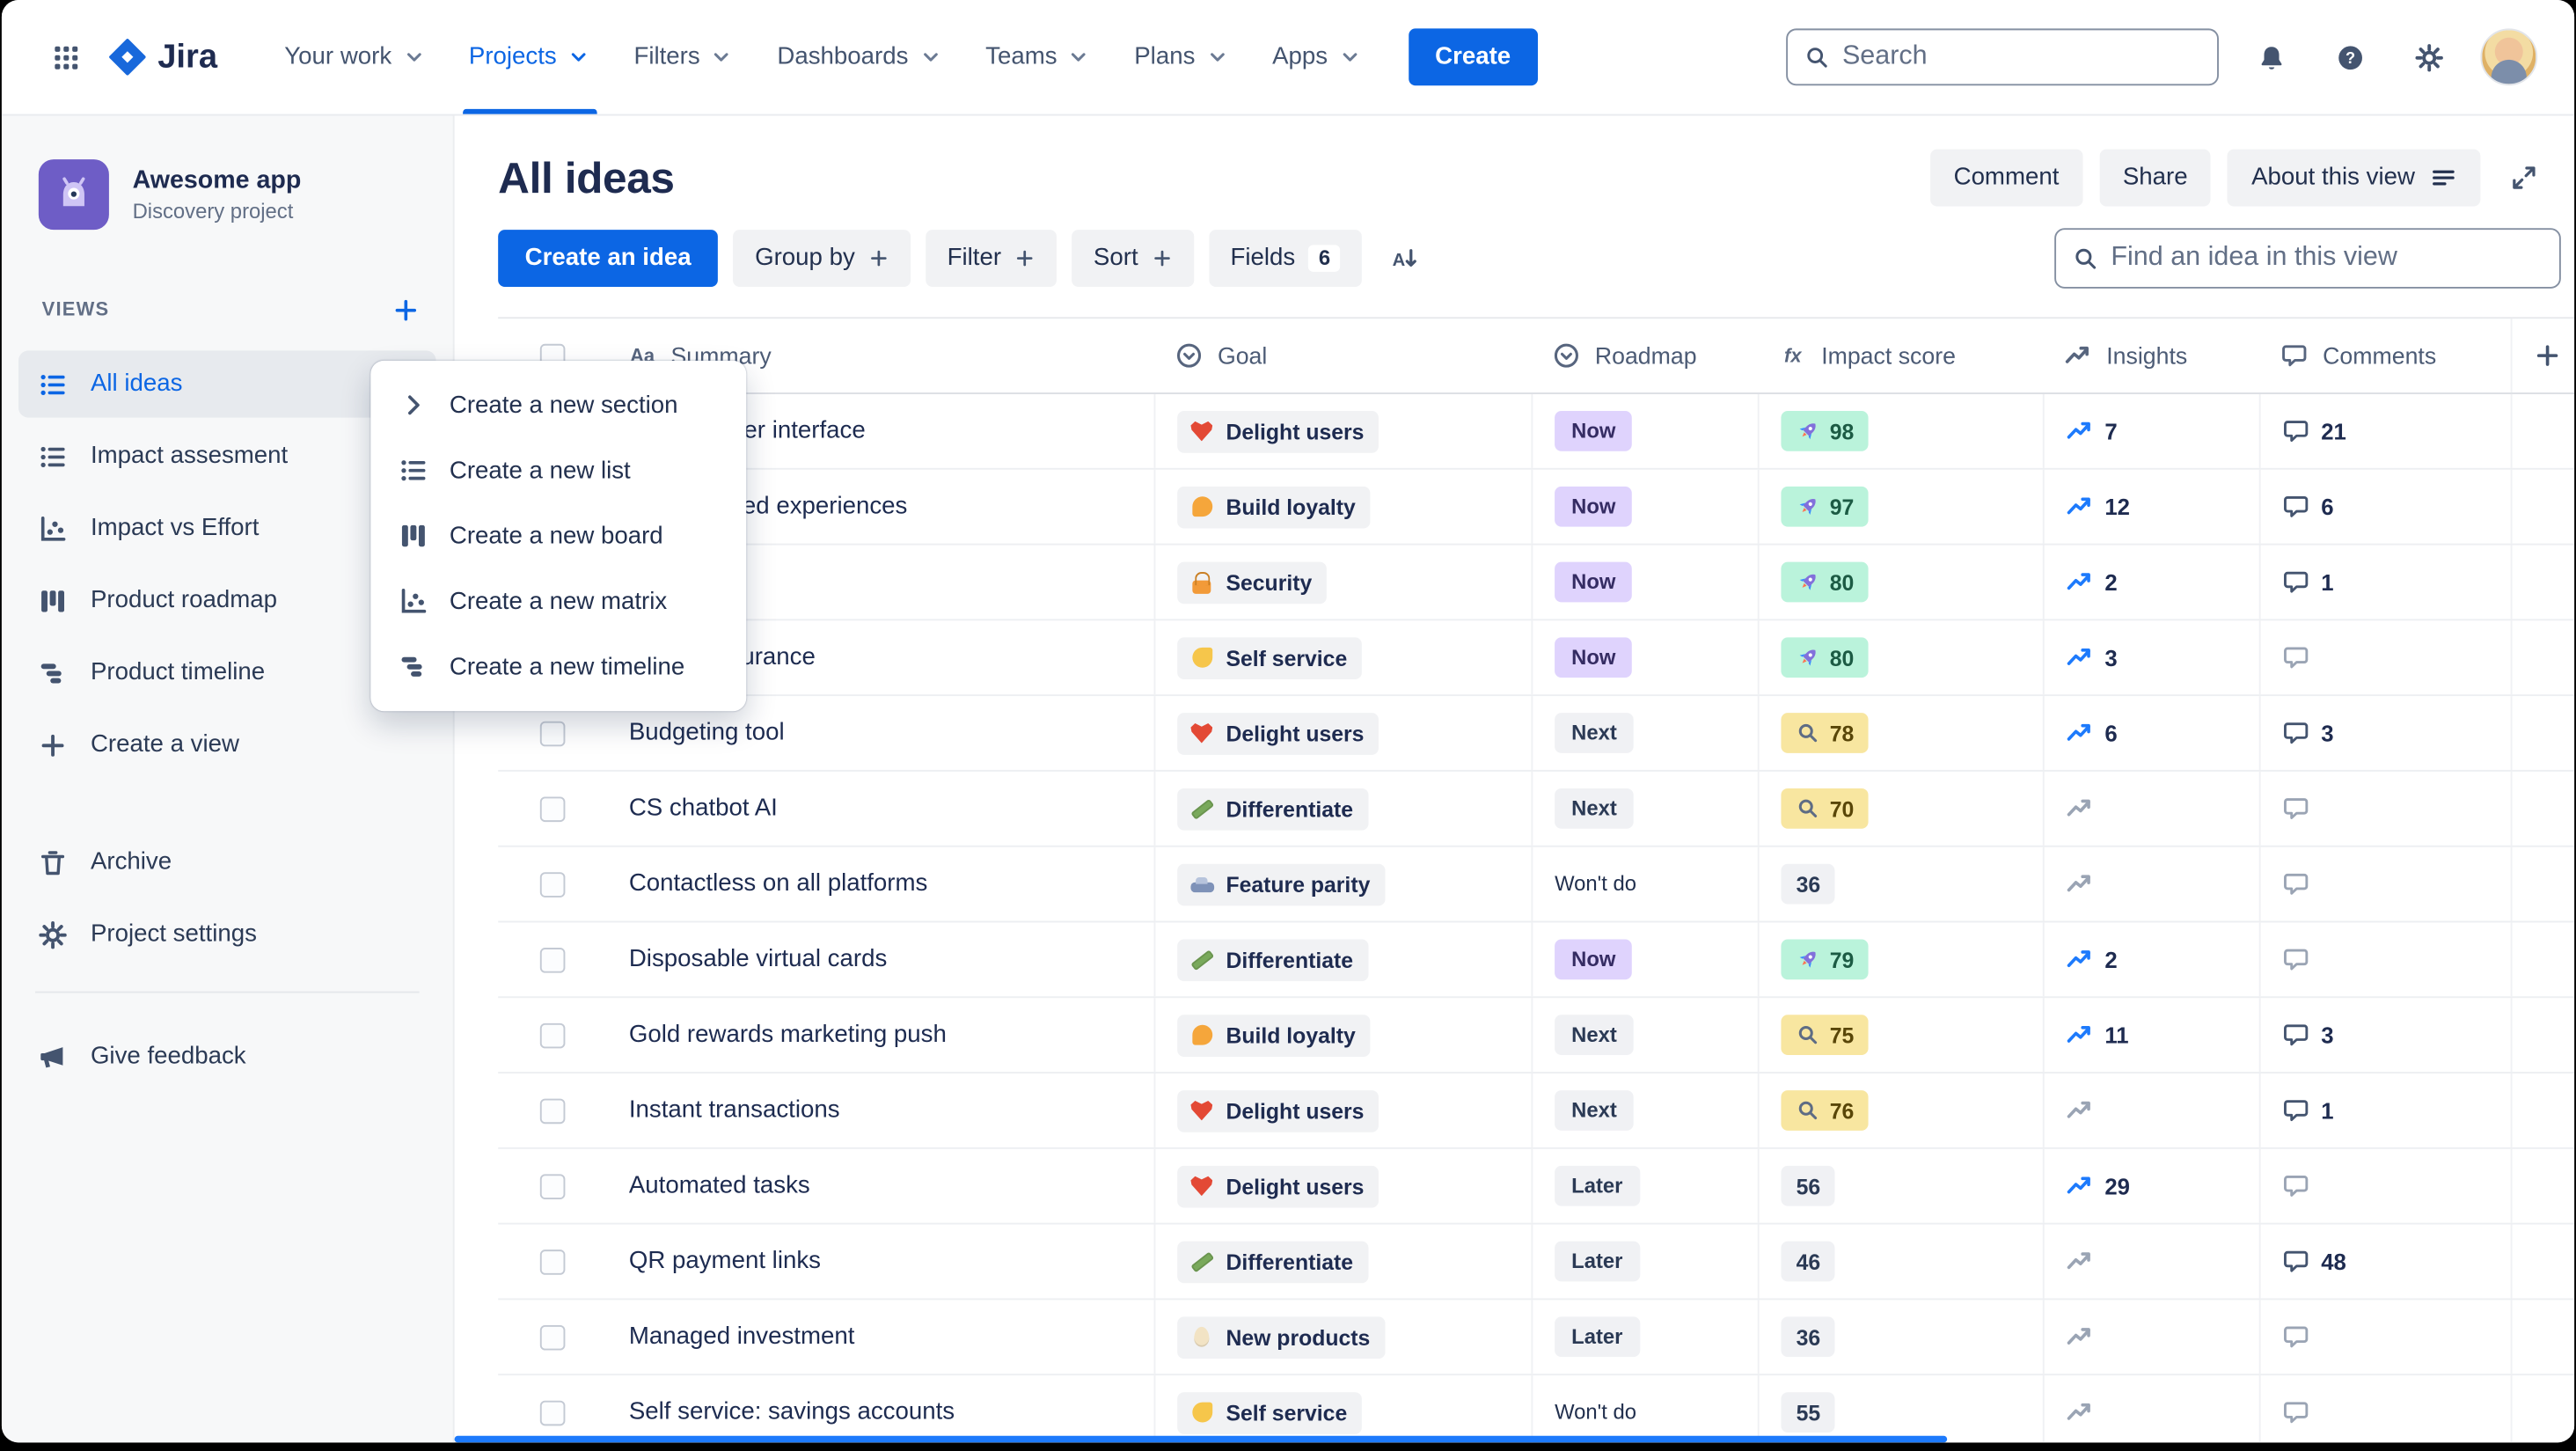 The height and width of the screenshot is (1451, 2576). Describe the element at coordinates (2006, 178) in the screenshot. I see `comment-button: Comment` at that location.